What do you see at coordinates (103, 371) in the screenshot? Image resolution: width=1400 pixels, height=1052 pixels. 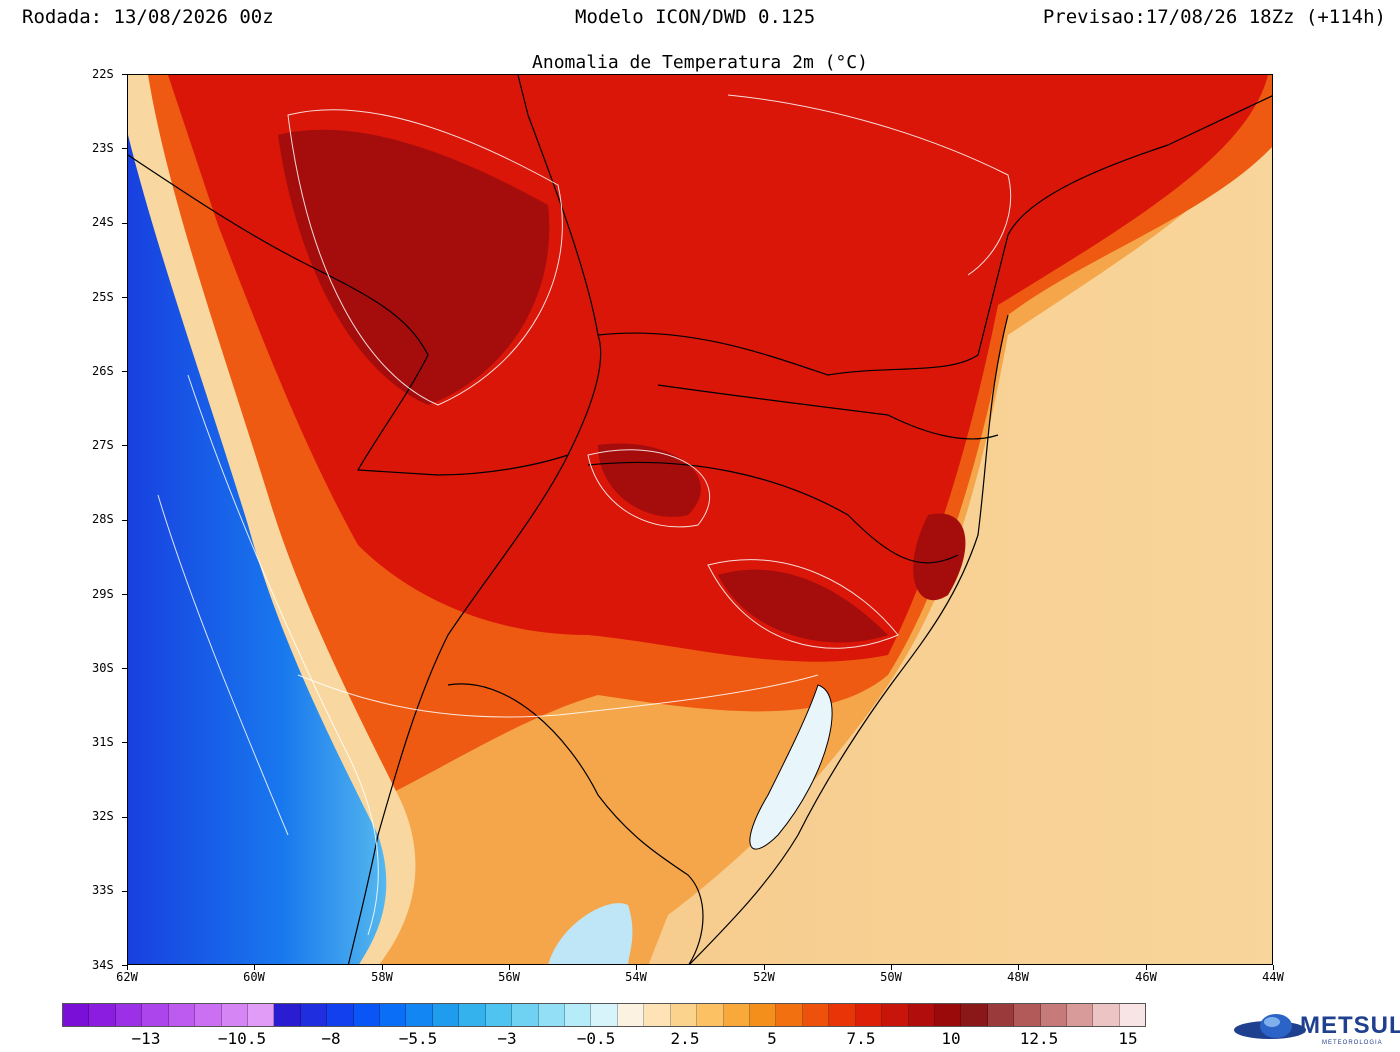 I see `lat-label-26s: 26S` at bounding box center [103, 371].